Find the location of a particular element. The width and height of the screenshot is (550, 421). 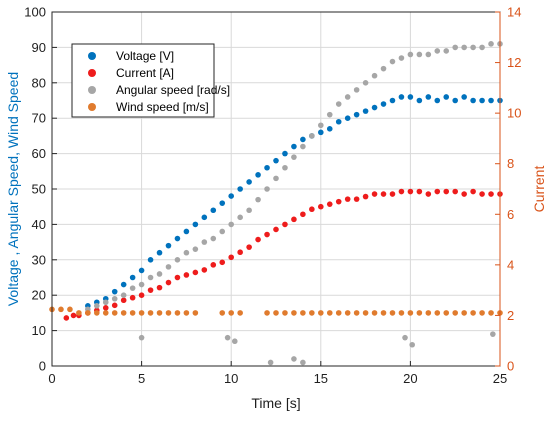

y-right-tick-label: 0 is located at coordinates (510, 366).